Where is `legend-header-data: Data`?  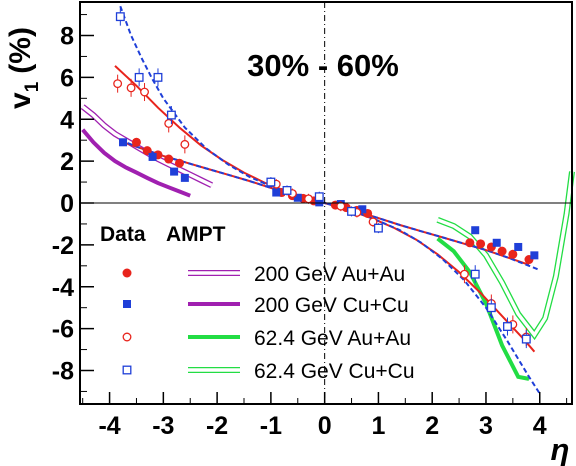 legend-header-data: Data is located at coordinates (123, 234).